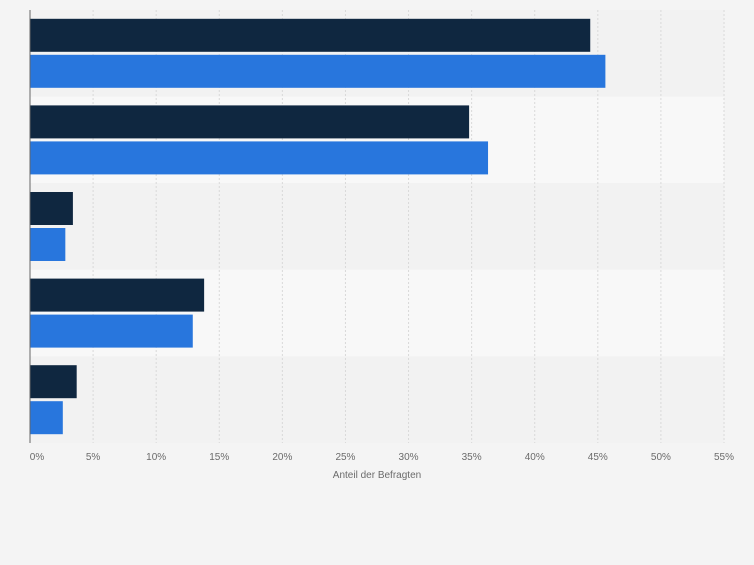 The image size is (754, 565). What do you see at coordinates (598, 457) in the screenshot?
I see `x-tick-label: 45%` at bounding box center [598, 457].